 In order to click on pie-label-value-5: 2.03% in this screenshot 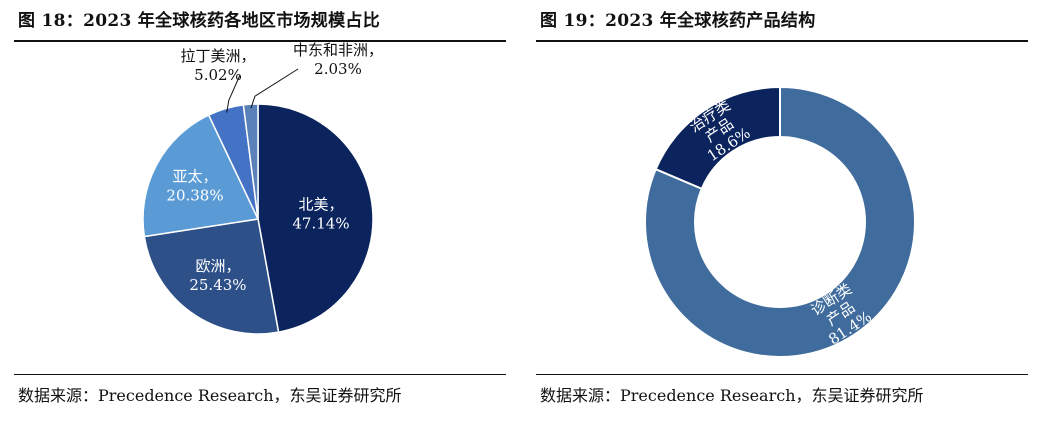, I will do `click(338, 69)`.